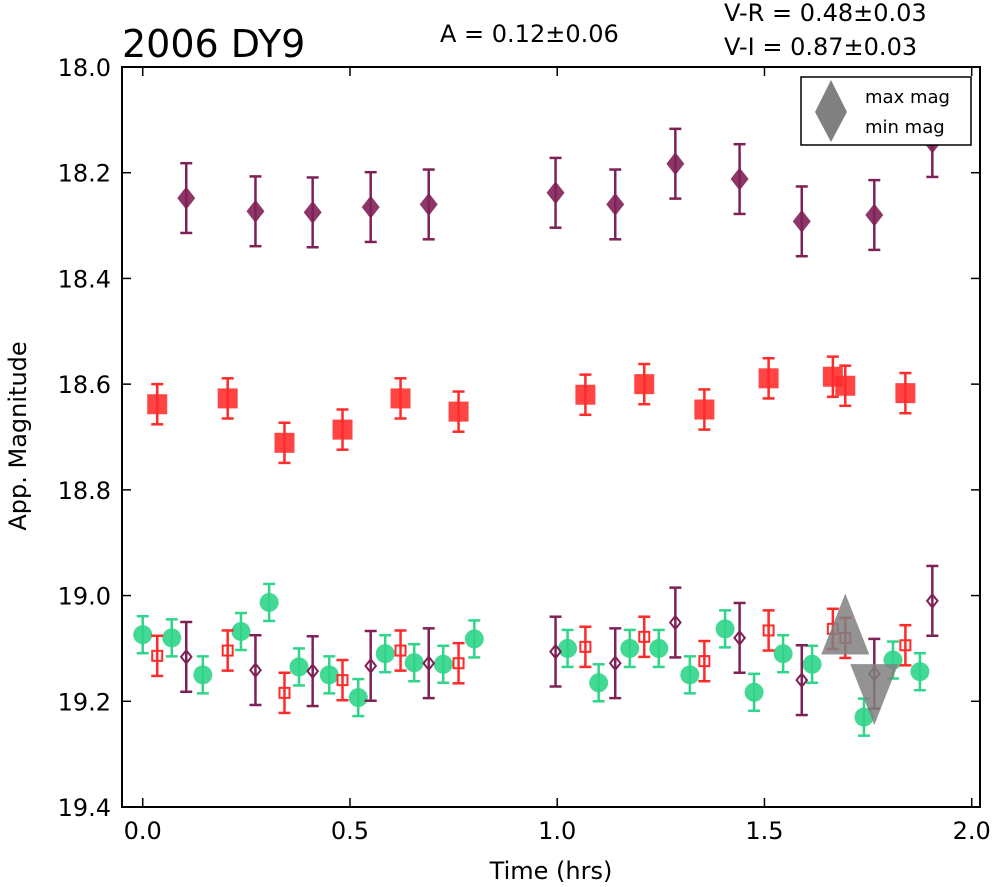 This screenshot has width=1000, height=887. Describe the element at coordinates (84, 174) in the screenshot. I see `y-tick-label: 18.2` at that location.